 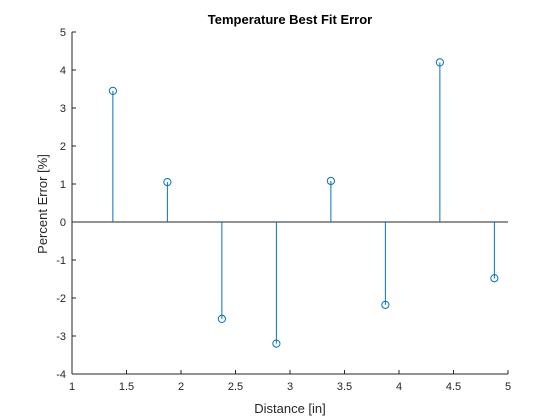 What do you see at coordinates (61, 261) in the screenshot?
I see `y-tick-label: -1` at bounding box center [61, 261].